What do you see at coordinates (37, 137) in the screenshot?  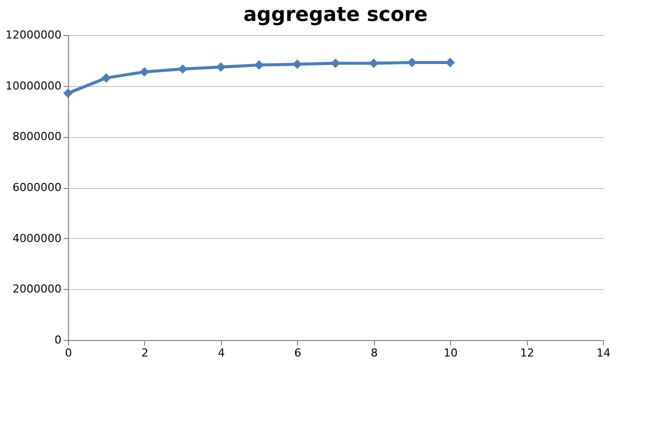 I see `y-tick-label: 8000000` at bounding box center [37, 137].